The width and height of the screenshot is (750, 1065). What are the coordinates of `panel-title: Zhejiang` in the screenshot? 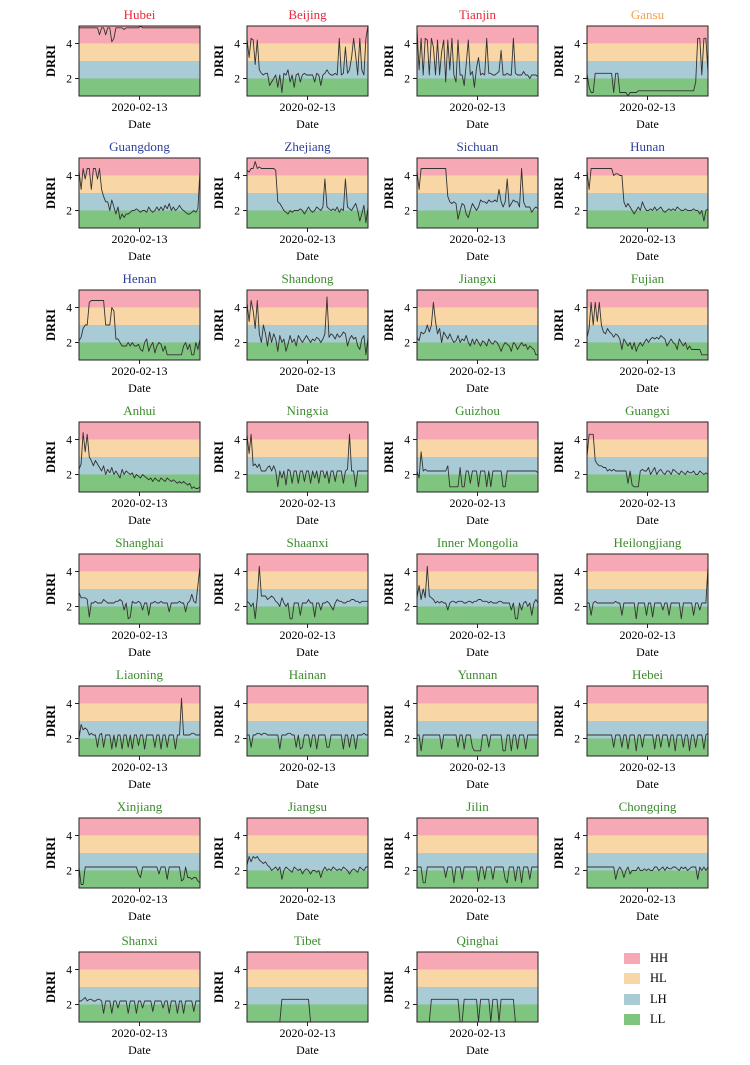 It's located at (307, 146).